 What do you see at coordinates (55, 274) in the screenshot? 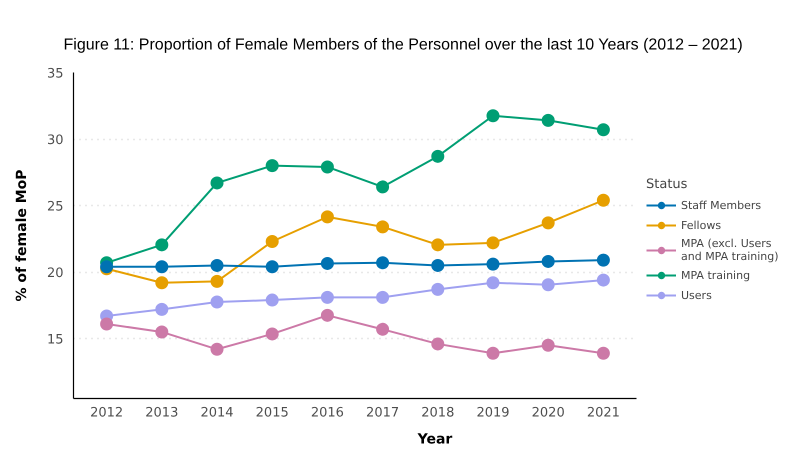
I see `y-tick-label: 20` at bounding box center [55, 274].